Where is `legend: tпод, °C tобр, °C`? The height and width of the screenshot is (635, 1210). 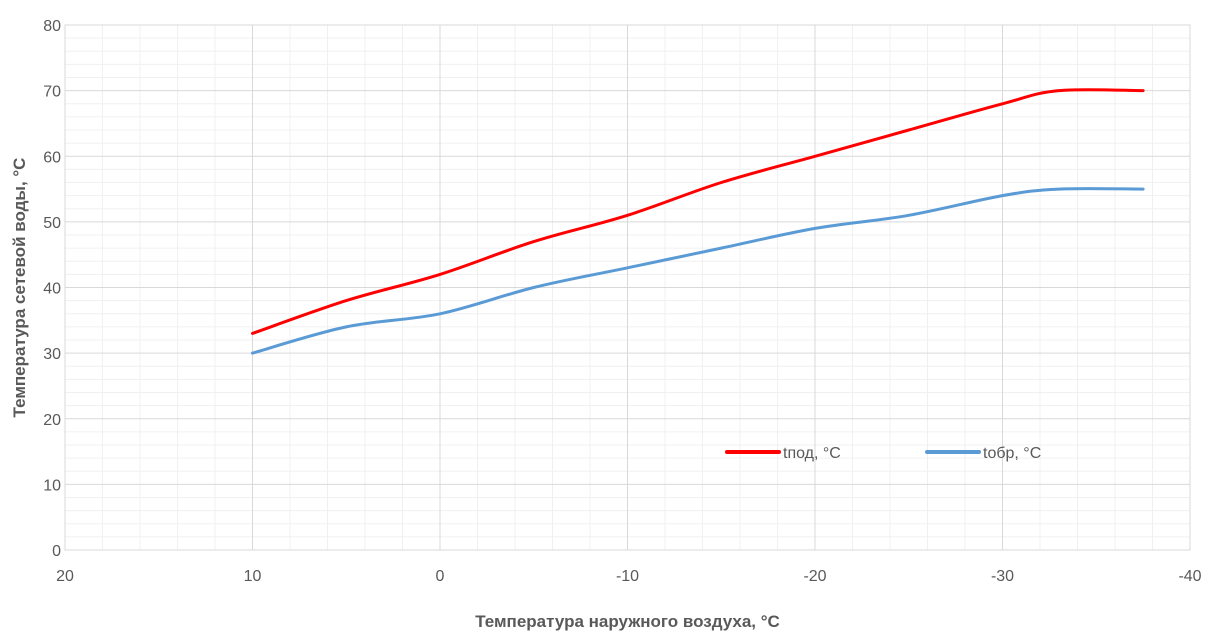
legend: tпод, °C tобр, °C is located at coordinates (883, 453).